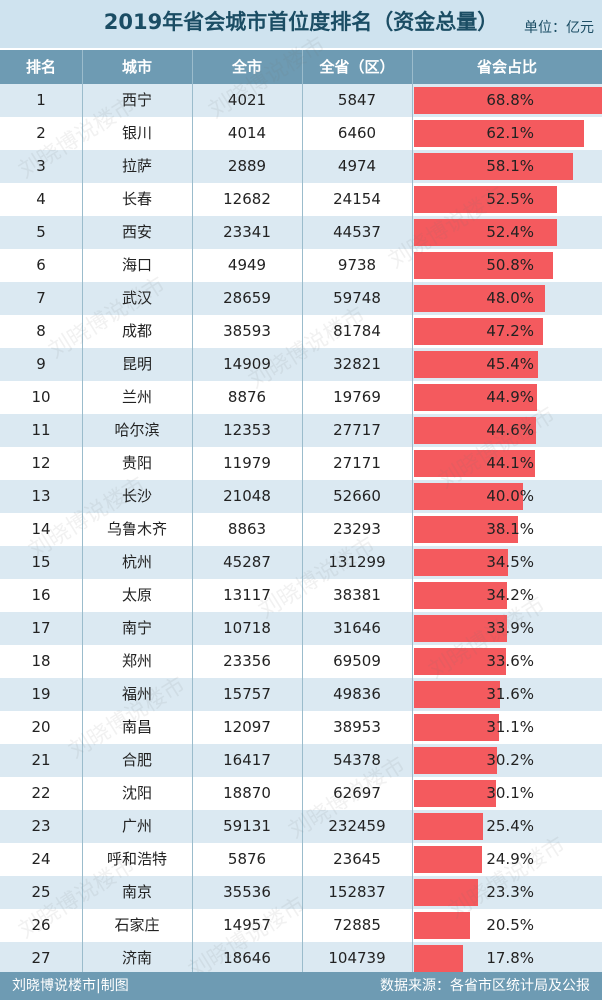  What do you see at coordinates (136, 298) in the screenshot?
I see `city-cell: 武汉` at bounding box center [136, 298].